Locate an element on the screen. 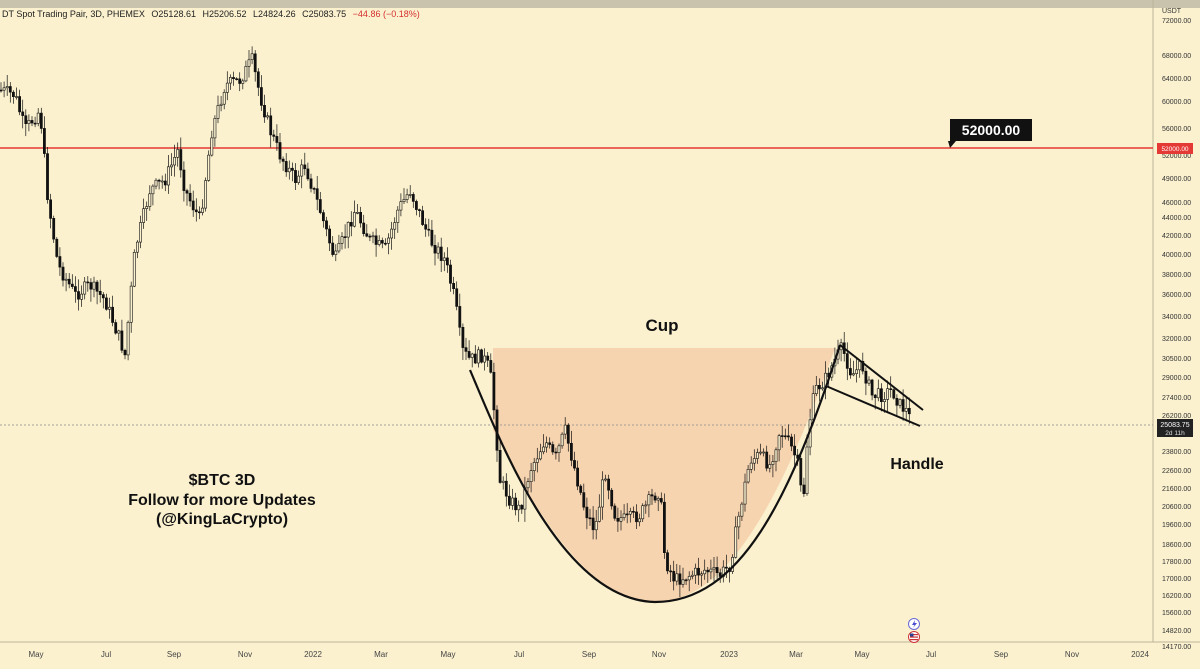 This screenshot has width=1200, height=669. price-tick-label: 18600.00 is located at coordinates (1176, 545).